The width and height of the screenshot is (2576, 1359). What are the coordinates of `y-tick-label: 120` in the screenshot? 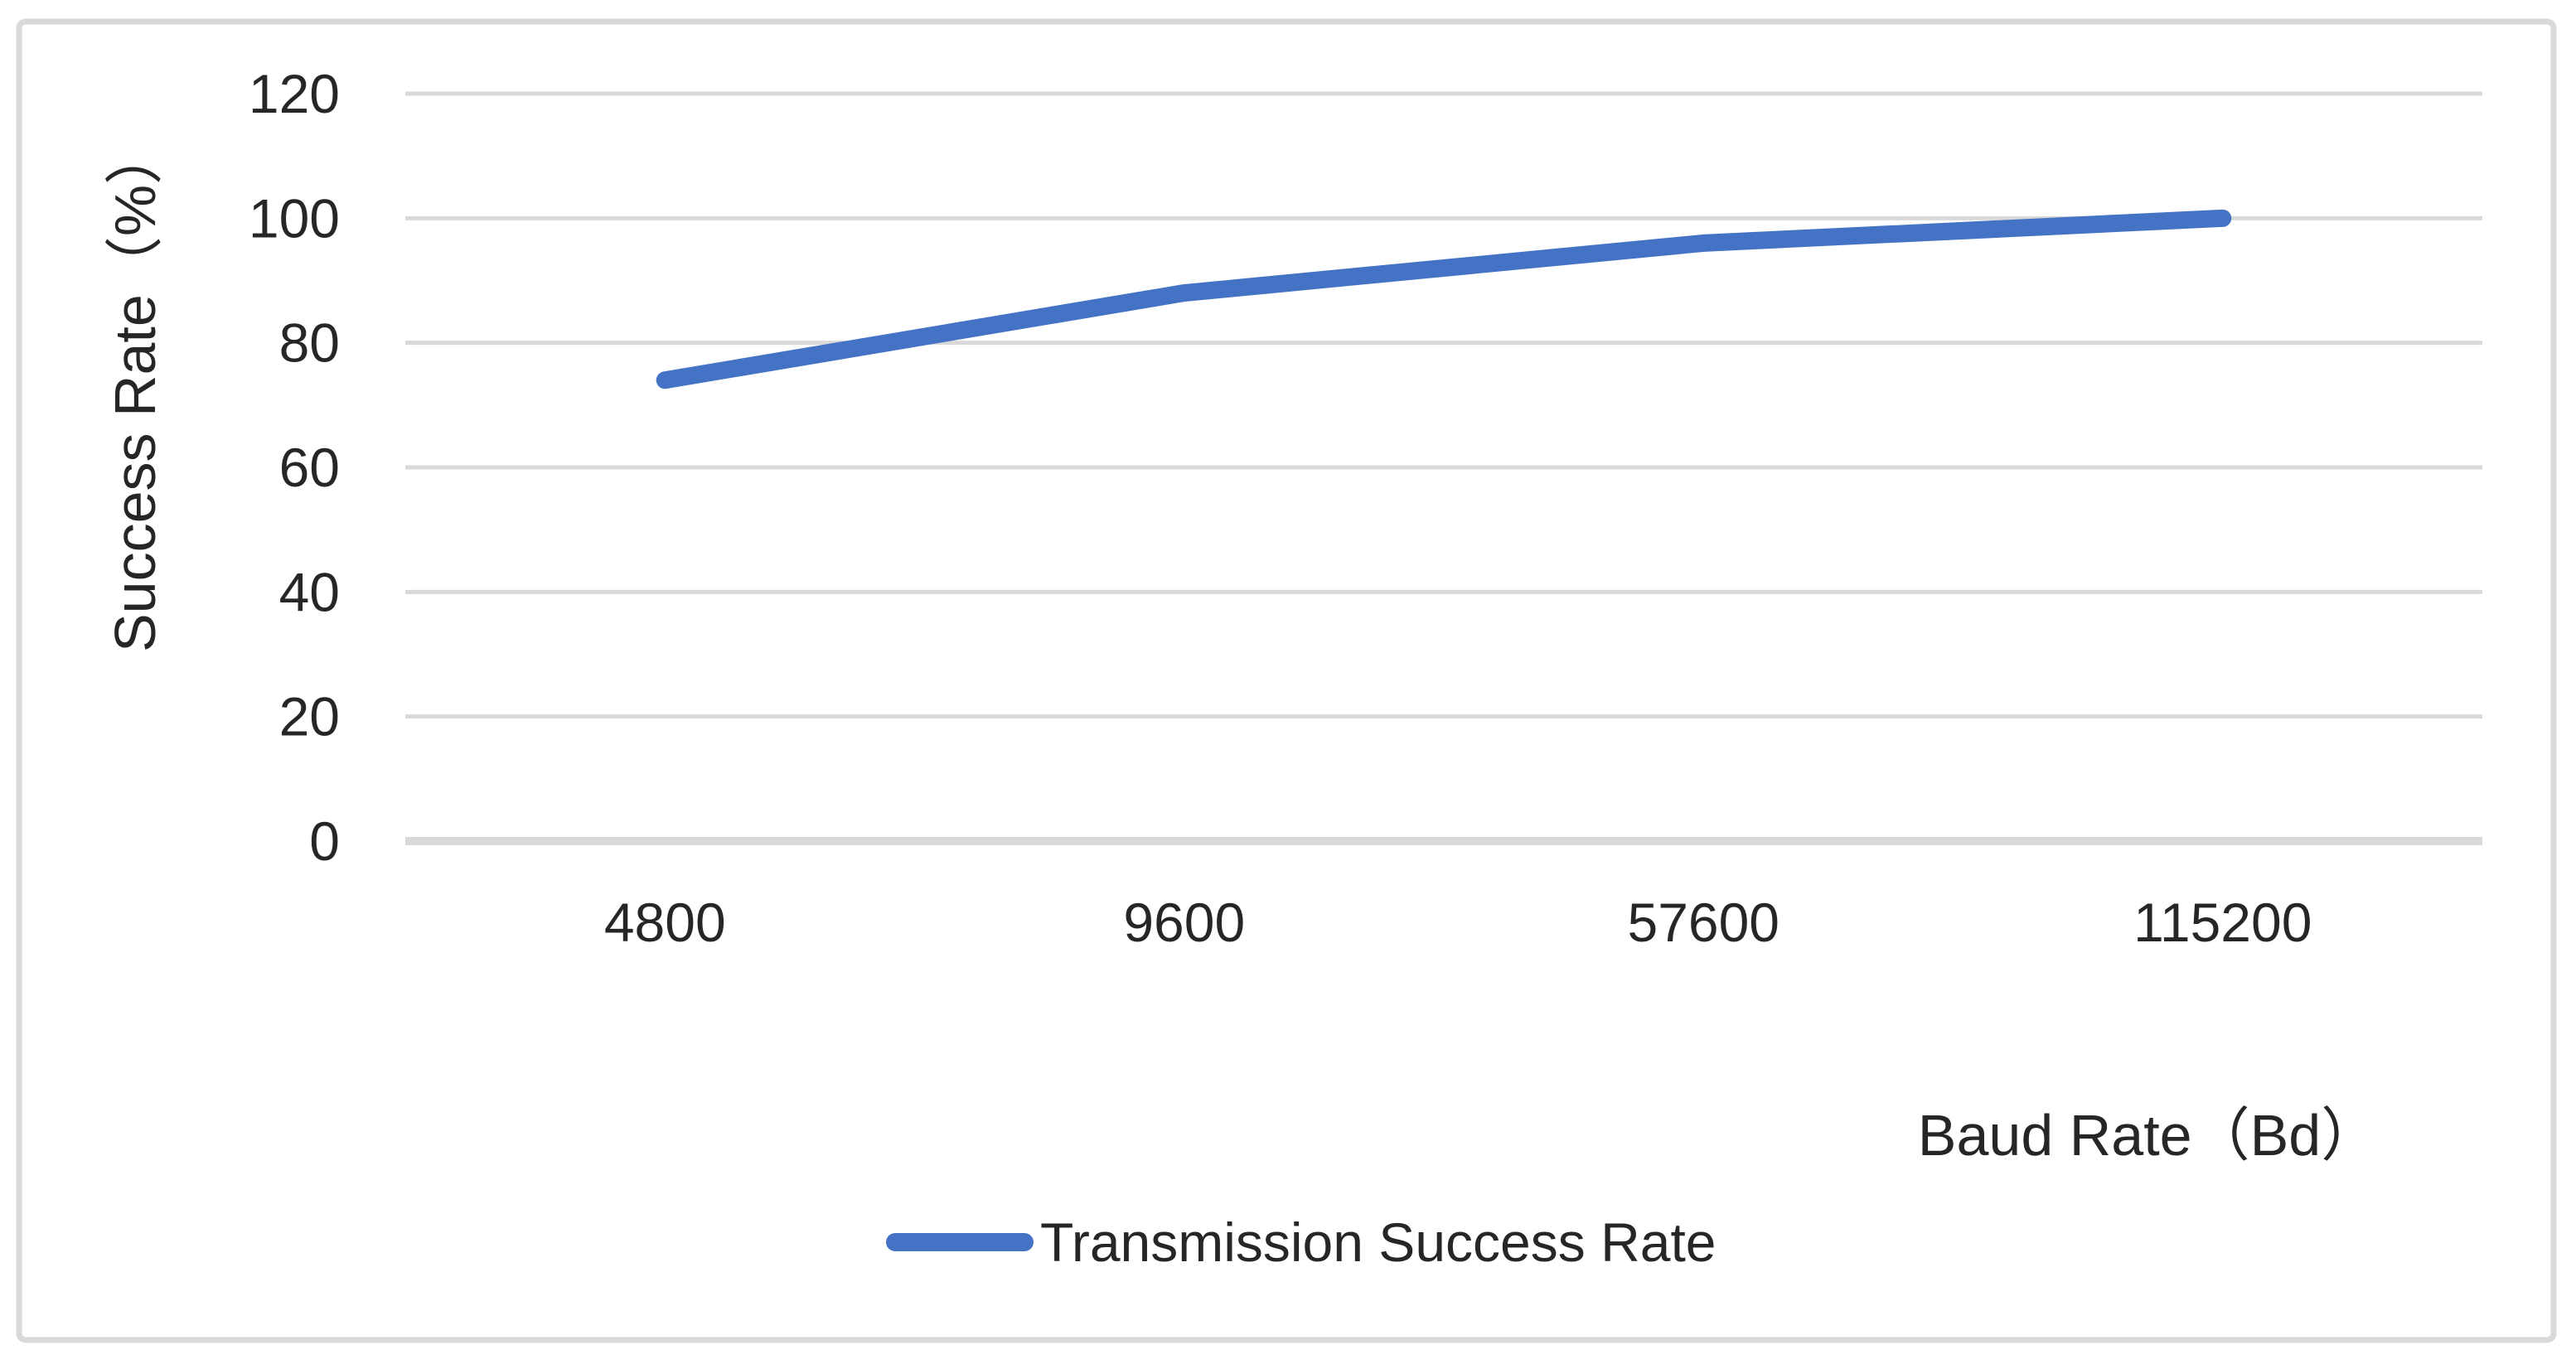 It's located at (294, 93).